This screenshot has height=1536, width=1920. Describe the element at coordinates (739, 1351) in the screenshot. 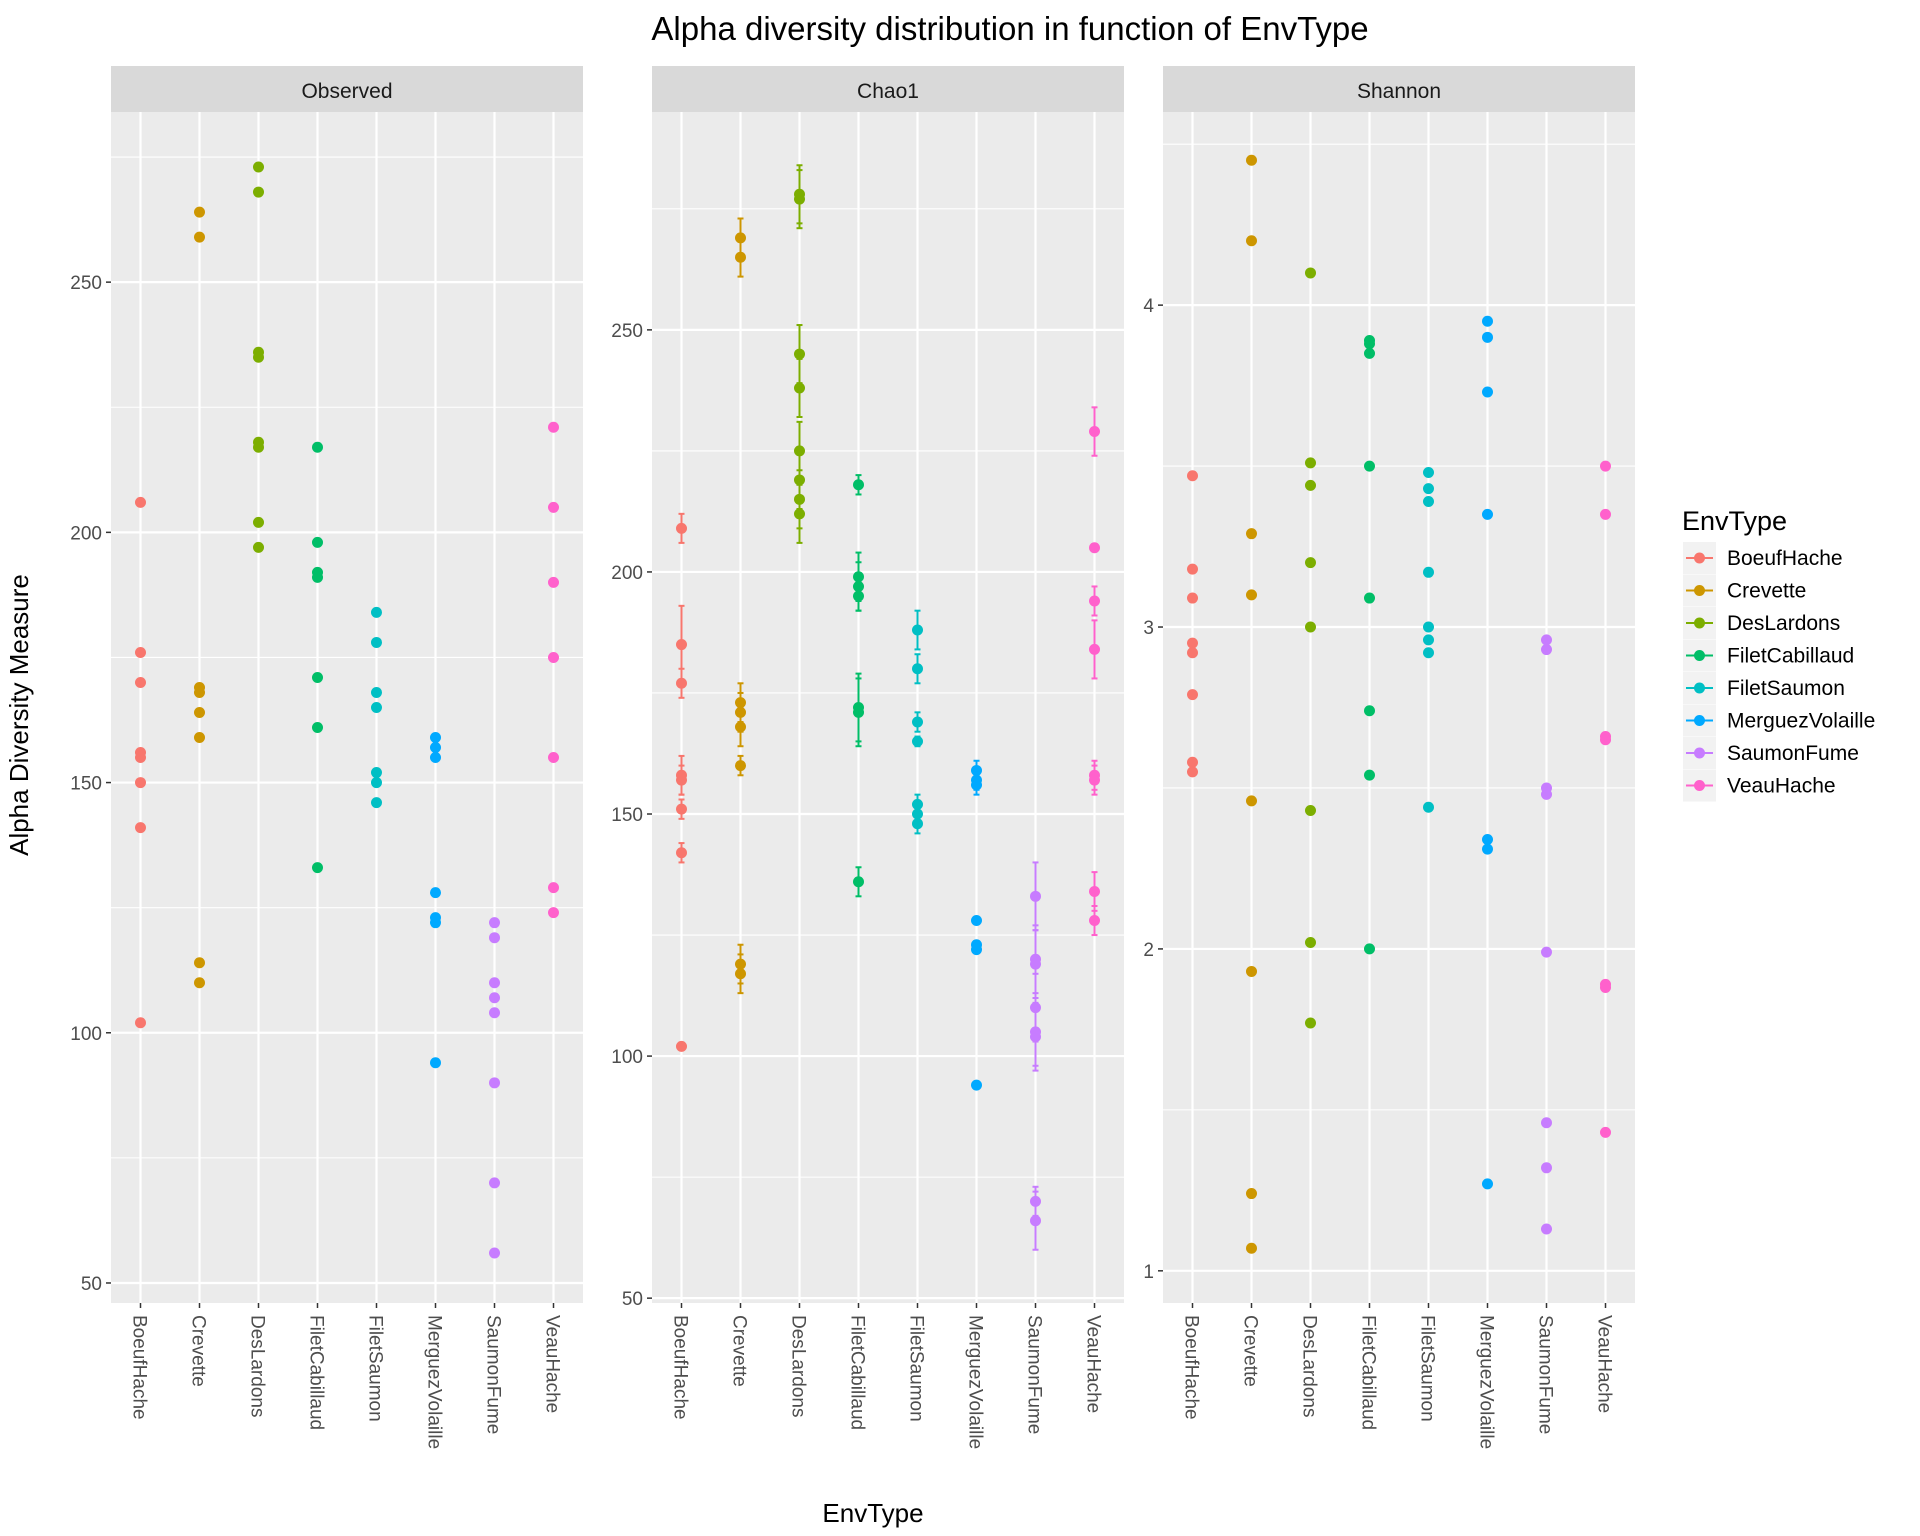

I see `x-tick-label: Crevette` at that location.